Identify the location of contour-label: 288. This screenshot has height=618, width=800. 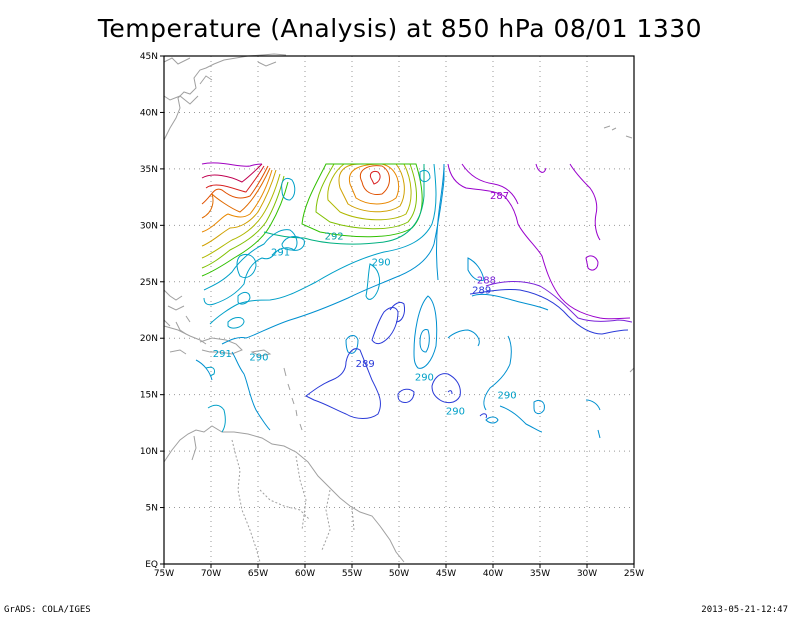
(486, 281).